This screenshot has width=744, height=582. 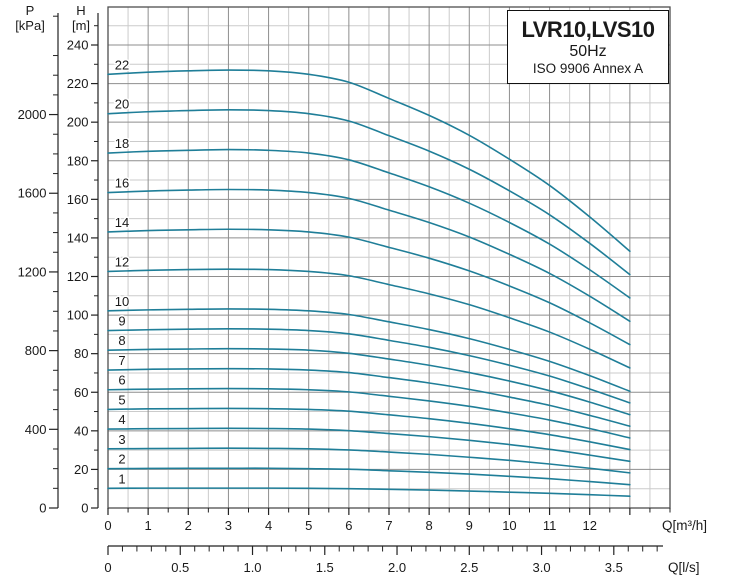 What do you see at coordinates (81, 392) in the screenshot?
I see `svg-text: 60` at bounding box center [81, 392].